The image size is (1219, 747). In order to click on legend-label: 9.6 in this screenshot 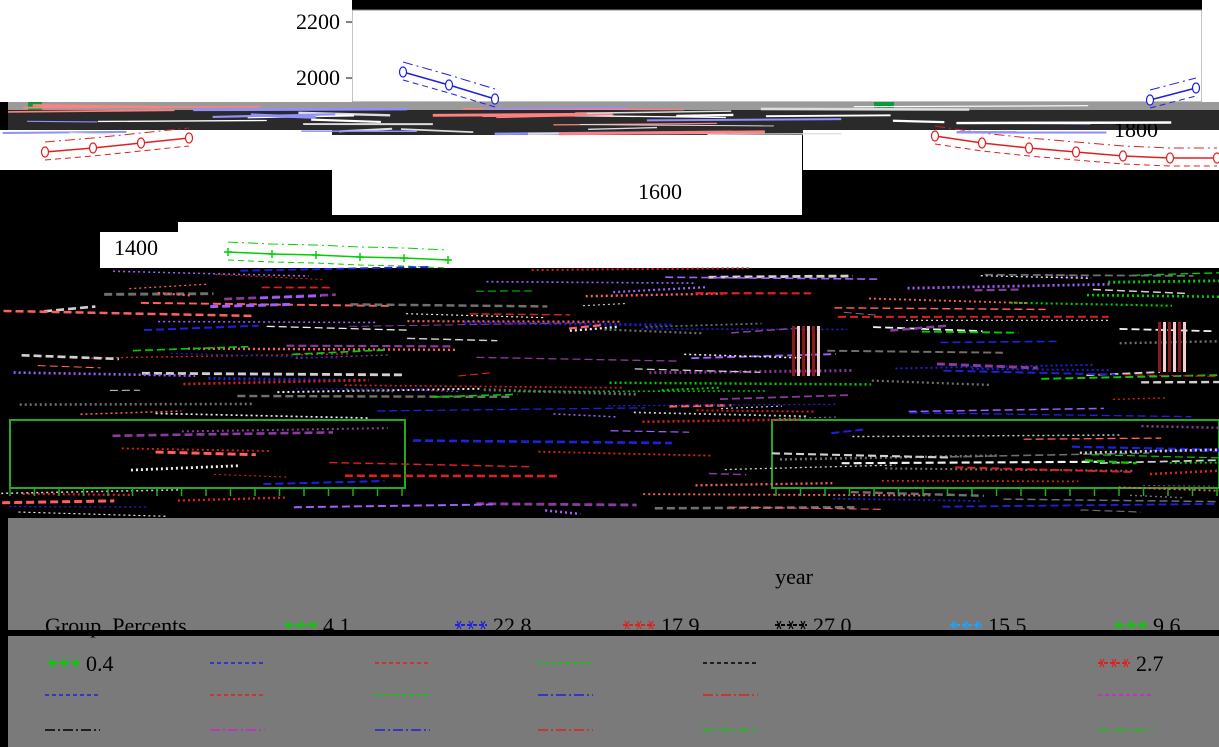, I will do `click(1167, 625)`.